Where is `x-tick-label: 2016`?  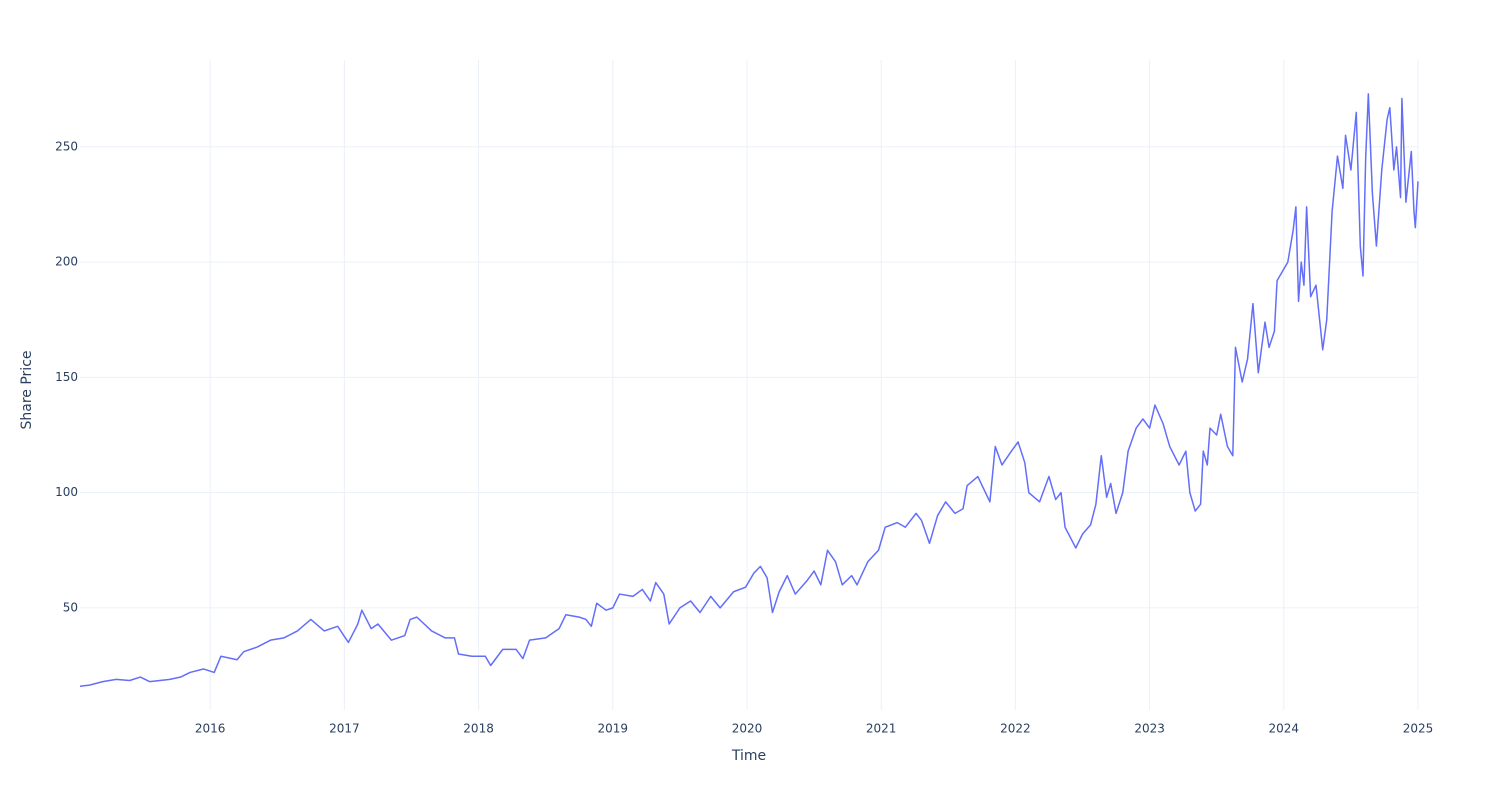 x-tick-label: 2016 is located at coordinates (210, 729).